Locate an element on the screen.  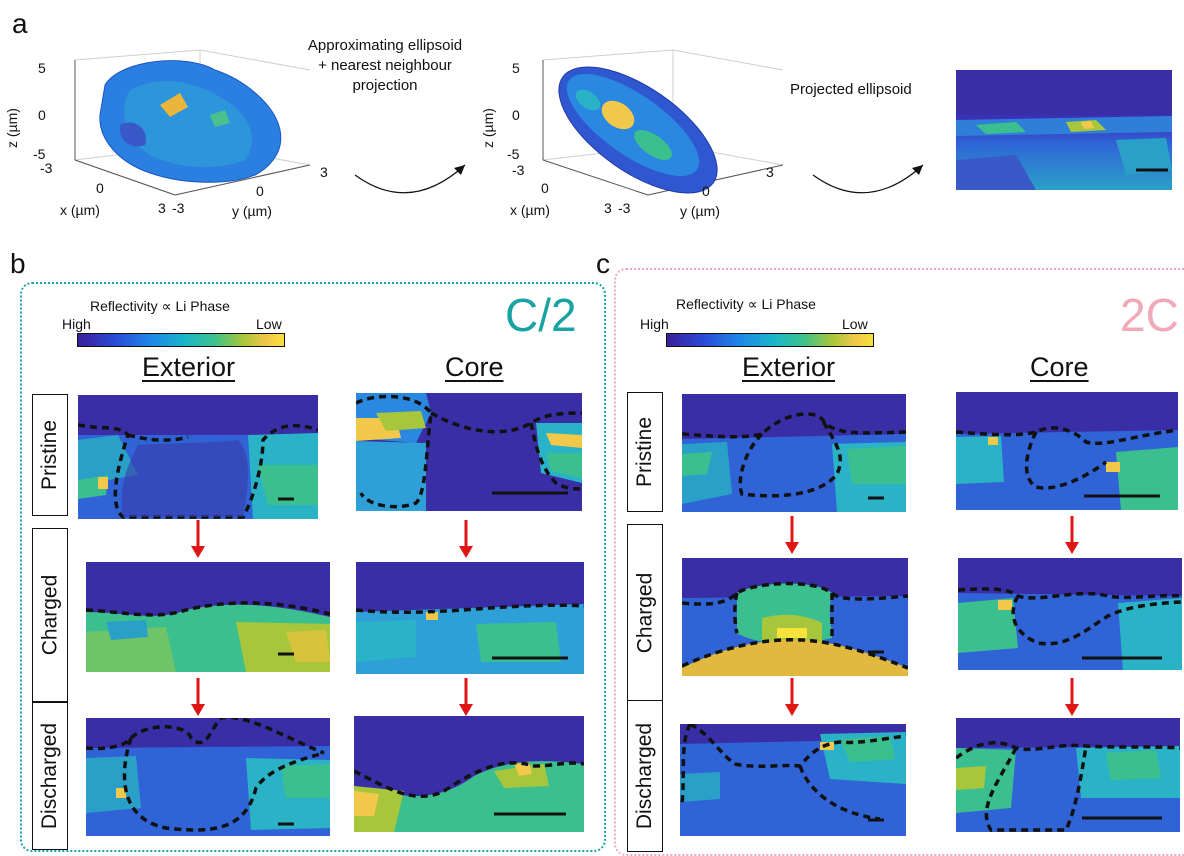
plot2-x-tick-0: 0 is located at coordinates (545, 188).